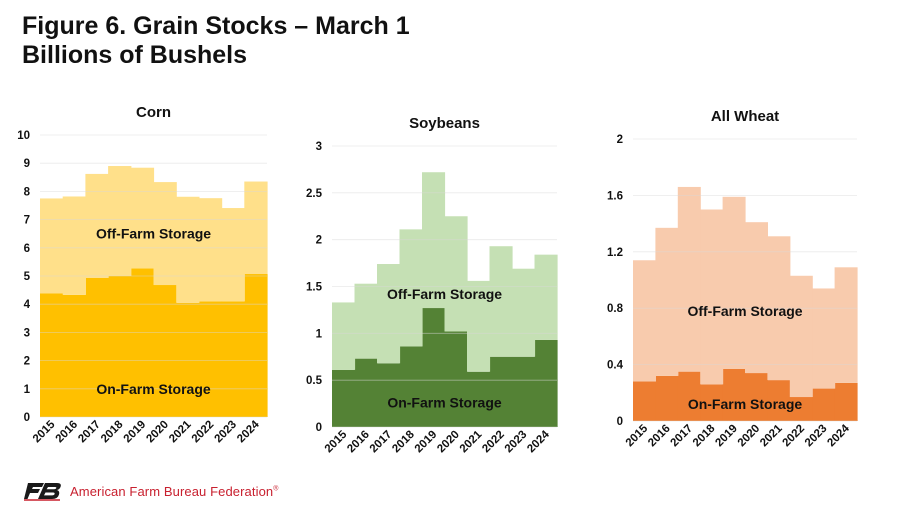  Describe the element at coordinates (403, 441) in the screenshot. I see `soybeans-x-tick-label: 2018` at that location.